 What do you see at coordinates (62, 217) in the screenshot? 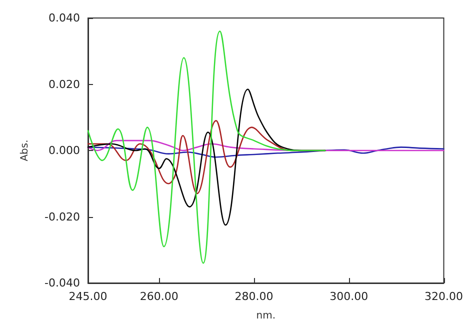
I see `y-tick-label: -0.020` at bounding box center [62, 217].